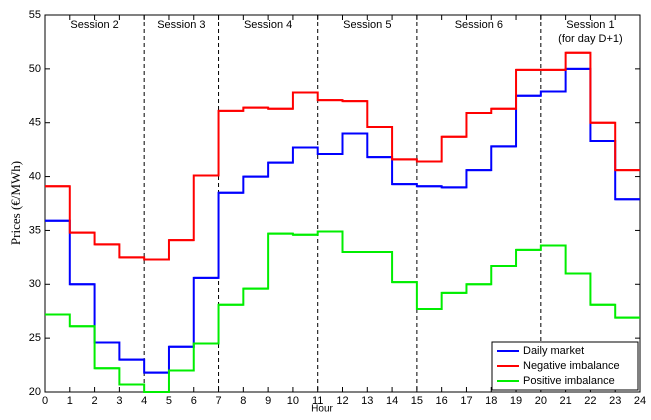 The width and height of the screenshot is (651, 420). What do you see at coordinates (569, 381) in the screenshot?
I see `legend-label: Positive imbalance` at bounding box center [569, 381].